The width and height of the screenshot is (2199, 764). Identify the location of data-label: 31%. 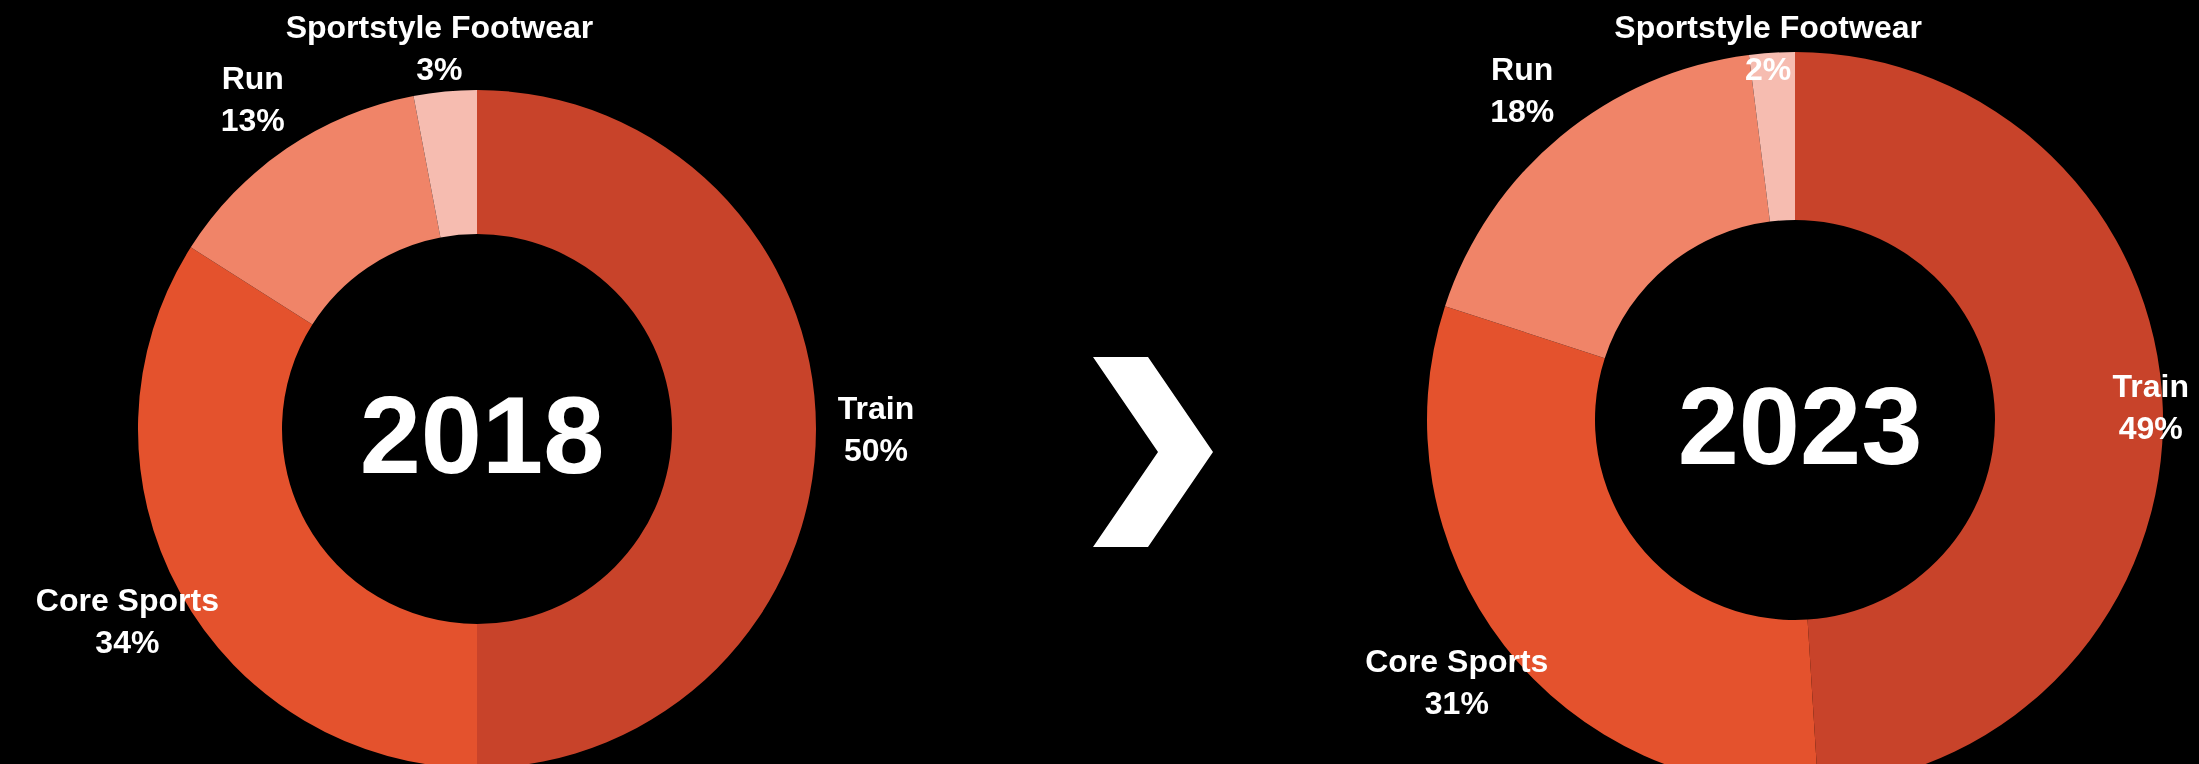
(1456, 703).